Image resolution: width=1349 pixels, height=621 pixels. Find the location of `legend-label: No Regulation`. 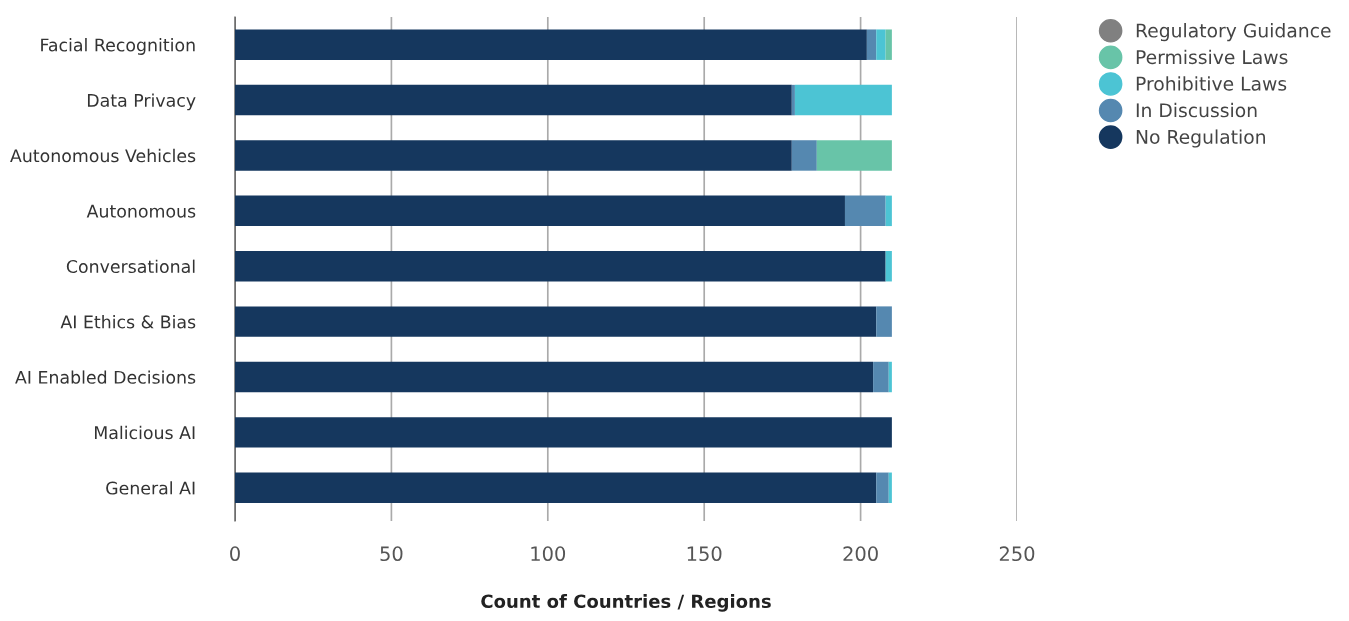

legend-label: No Regulation is located at coordinates (1200, 138).